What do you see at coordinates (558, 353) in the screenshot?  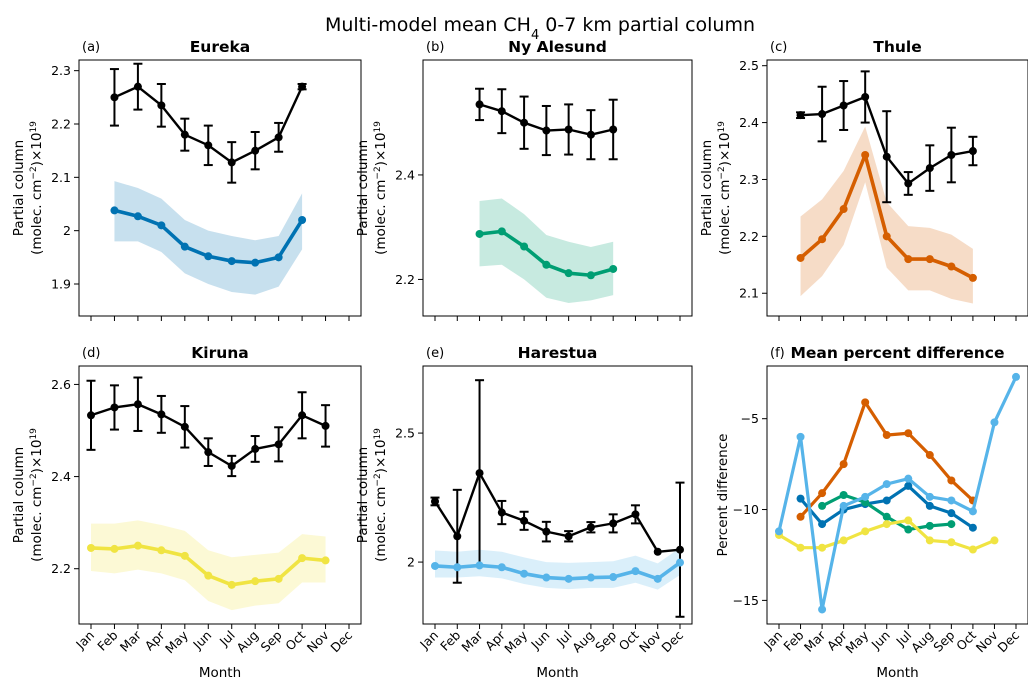 I see `harestua-panel-title: Harestua` at bounding box center [558, 353].